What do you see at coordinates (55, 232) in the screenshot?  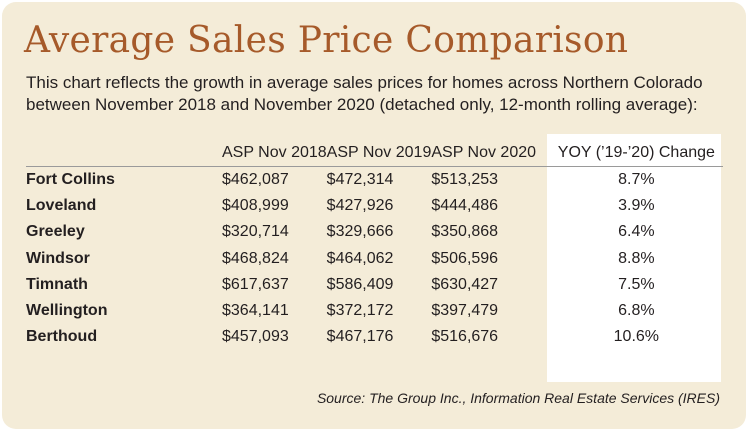 I see `city-cell: Greeley` at bounding box center [55, 232].